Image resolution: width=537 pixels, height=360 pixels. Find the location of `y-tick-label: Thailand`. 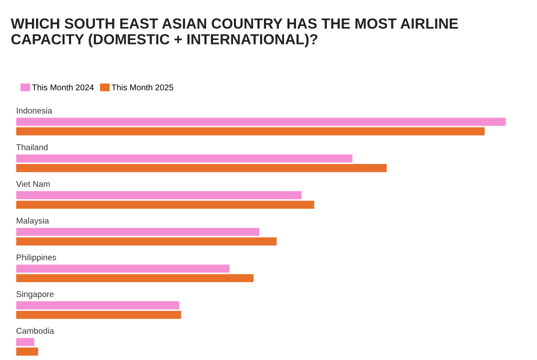

y-tick-label: Thailand is located at coordinates (32, 147).